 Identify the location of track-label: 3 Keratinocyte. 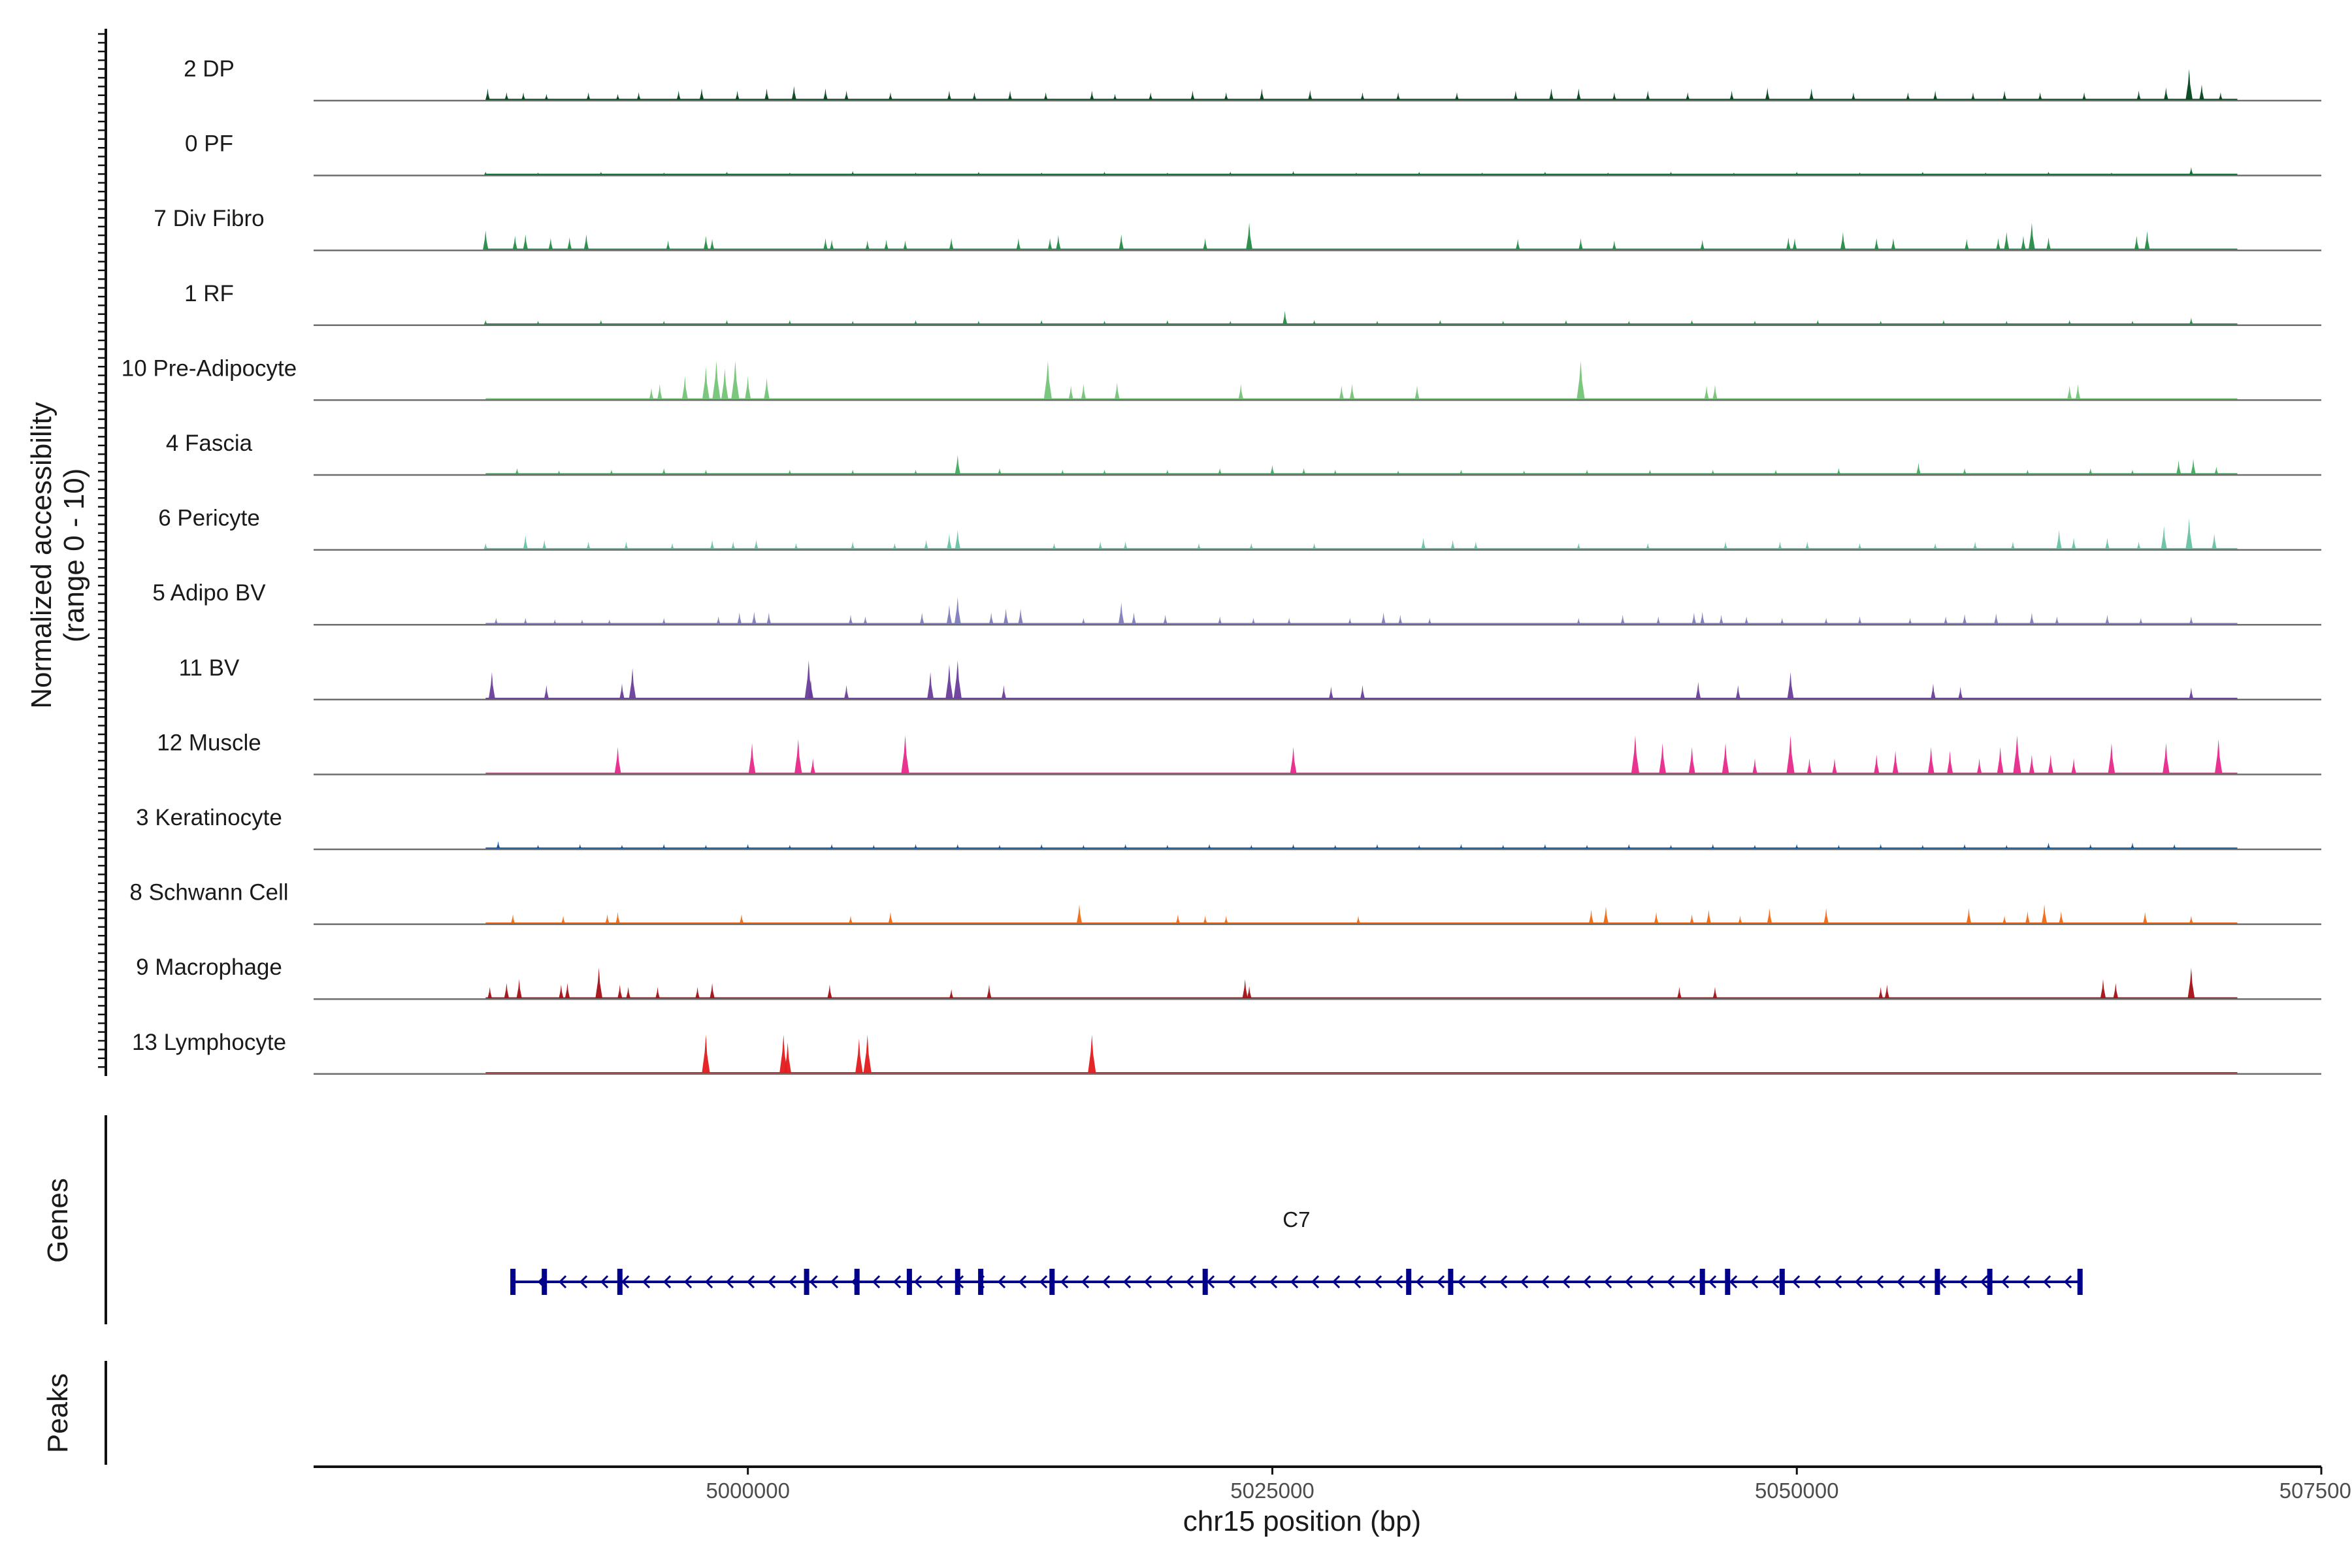
(209, 817).